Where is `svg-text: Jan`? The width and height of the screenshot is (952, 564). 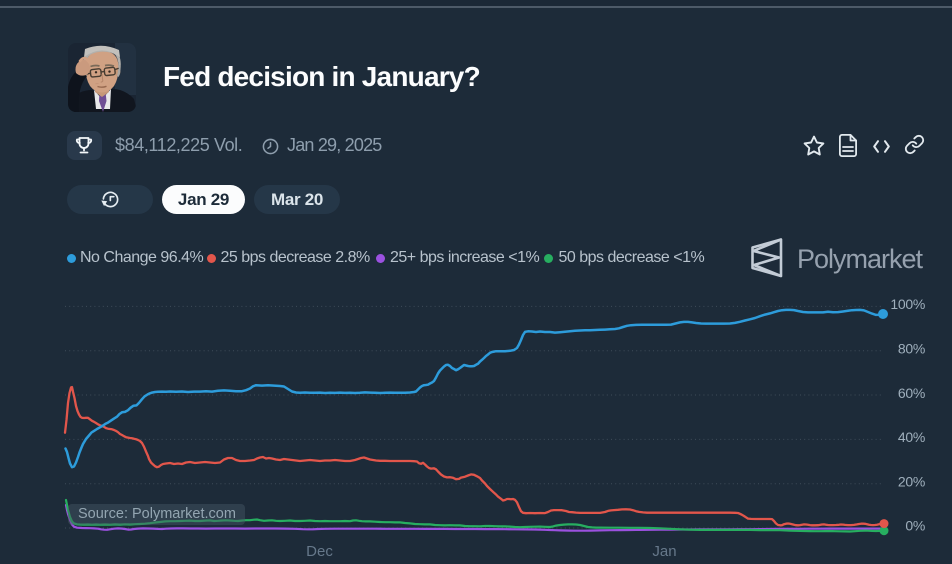 svg-text: Jan is located at coordinates (664, 551).